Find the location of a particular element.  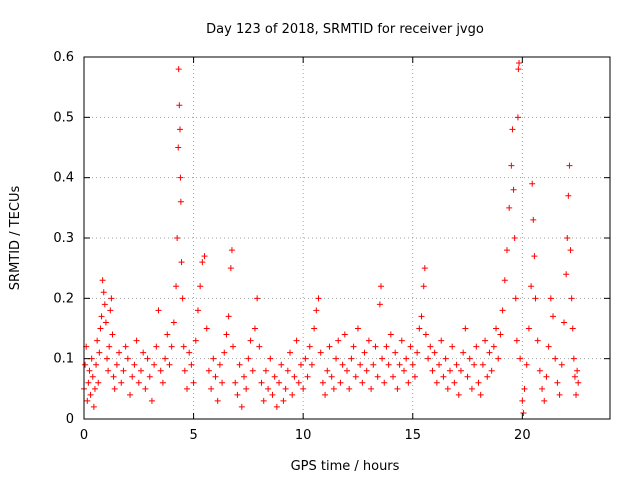

x-tick-label: 10 is located at coordinates (303, 435).